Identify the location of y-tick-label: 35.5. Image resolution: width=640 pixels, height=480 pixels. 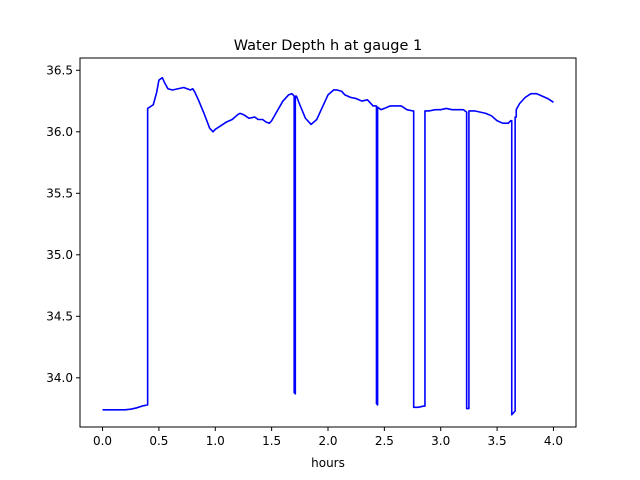
(59, 193).